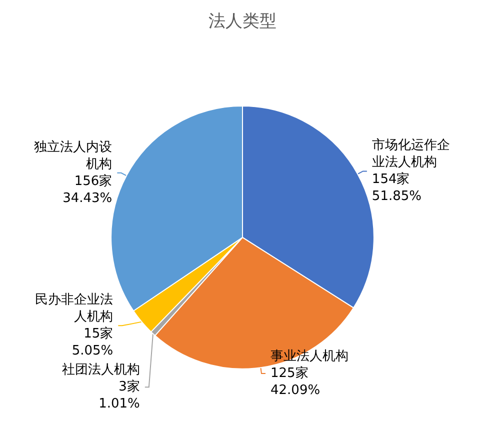  I want to click on slice-label: 市场化运作企业法人机构, so click(411, 154).